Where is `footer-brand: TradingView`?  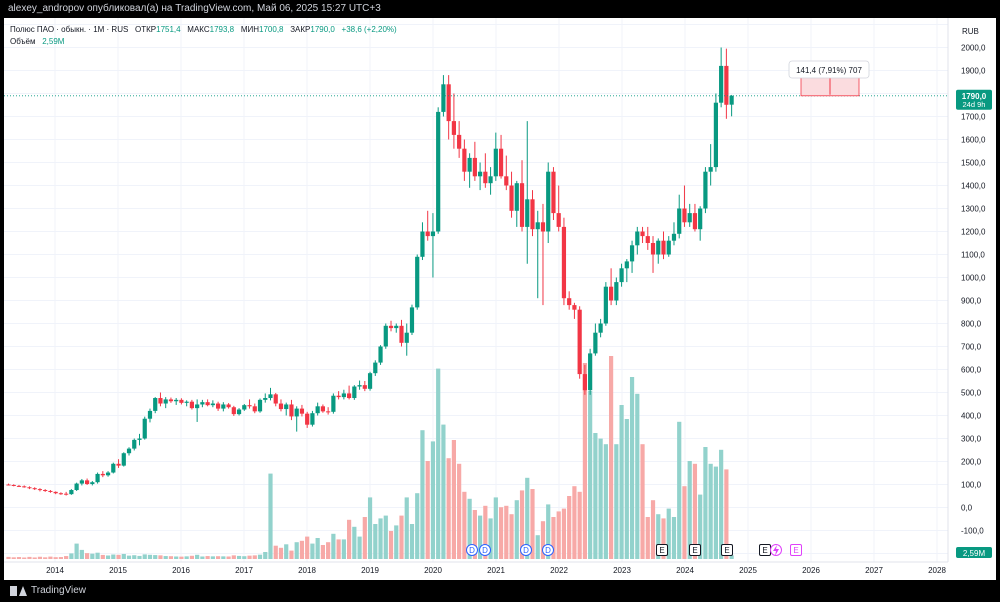
footer-brand: TradingView is located at coordinates (59, 590).